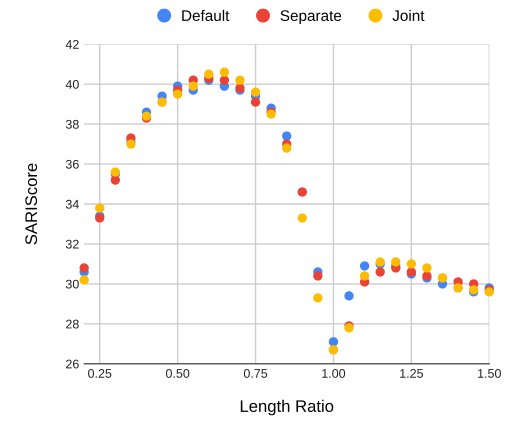 This screenshot has width=507, height=425. I want to click on y-tick-label: 32, so click(72, 244).